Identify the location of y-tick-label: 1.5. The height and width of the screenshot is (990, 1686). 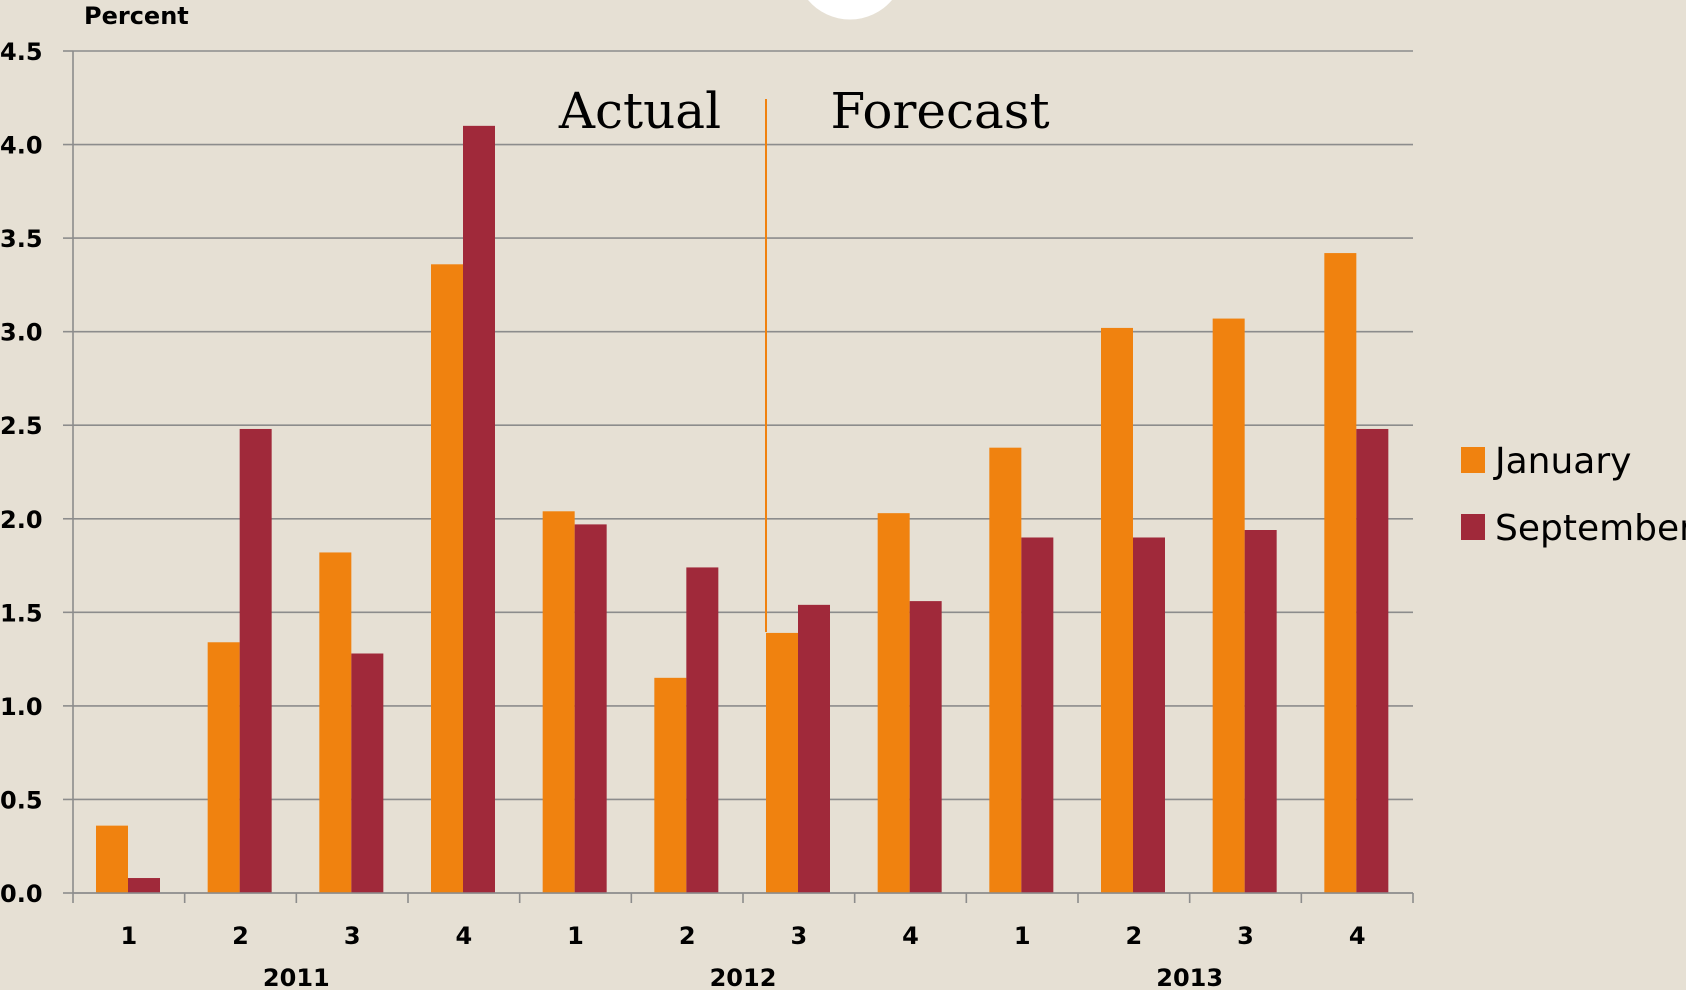
(21, 613).